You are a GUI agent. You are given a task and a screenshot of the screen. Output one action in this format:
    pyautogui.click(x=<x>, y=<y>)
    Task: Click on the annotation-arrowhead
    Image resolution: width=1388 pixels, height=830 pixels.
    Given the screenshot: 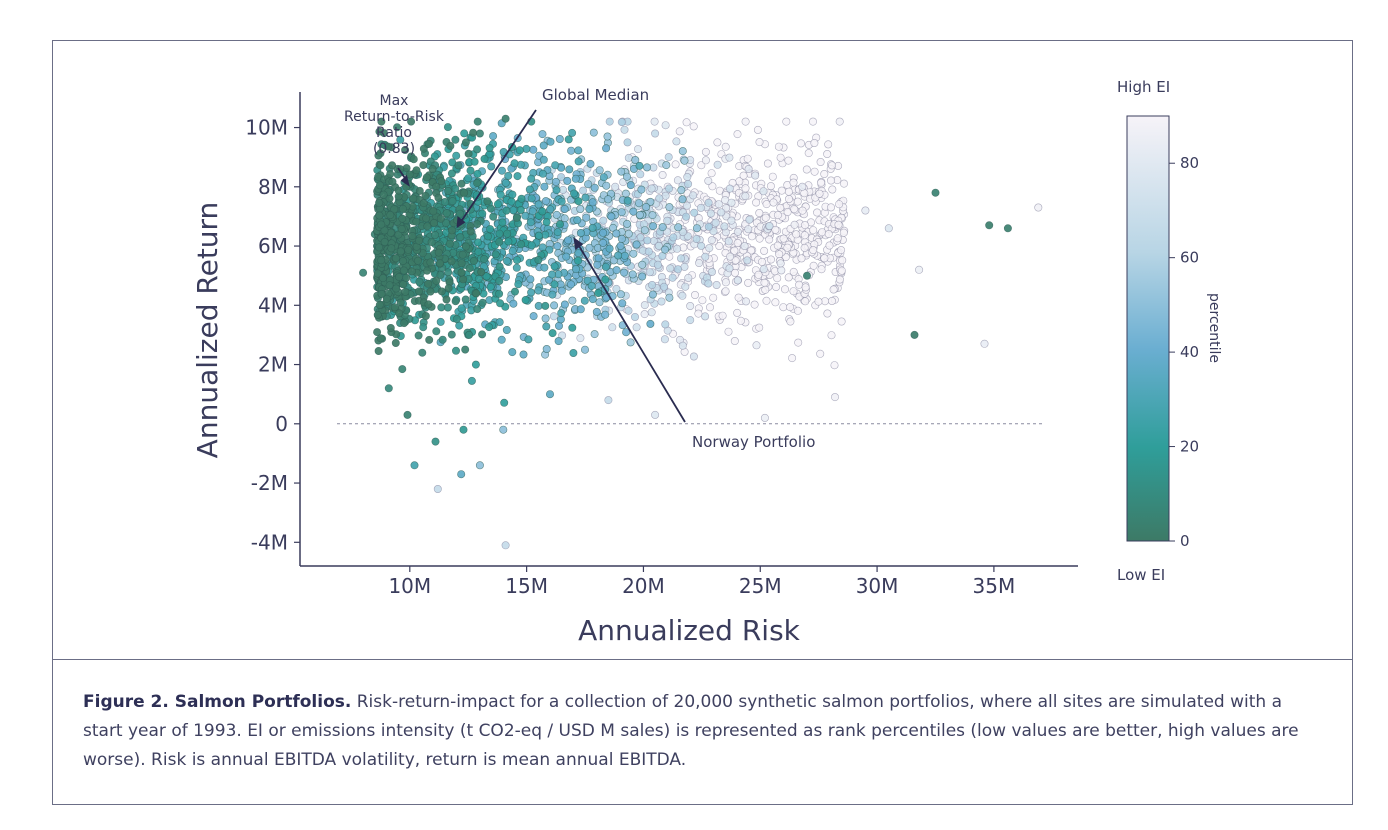 What is the action you would take?
    pyautogui.click(x=578, y=244)
    